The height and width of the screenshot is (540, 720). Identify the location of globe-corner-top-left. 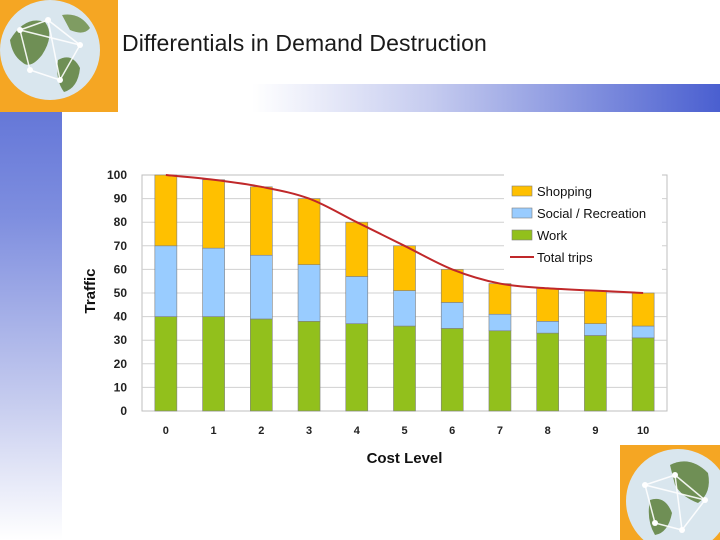
(59, 56).